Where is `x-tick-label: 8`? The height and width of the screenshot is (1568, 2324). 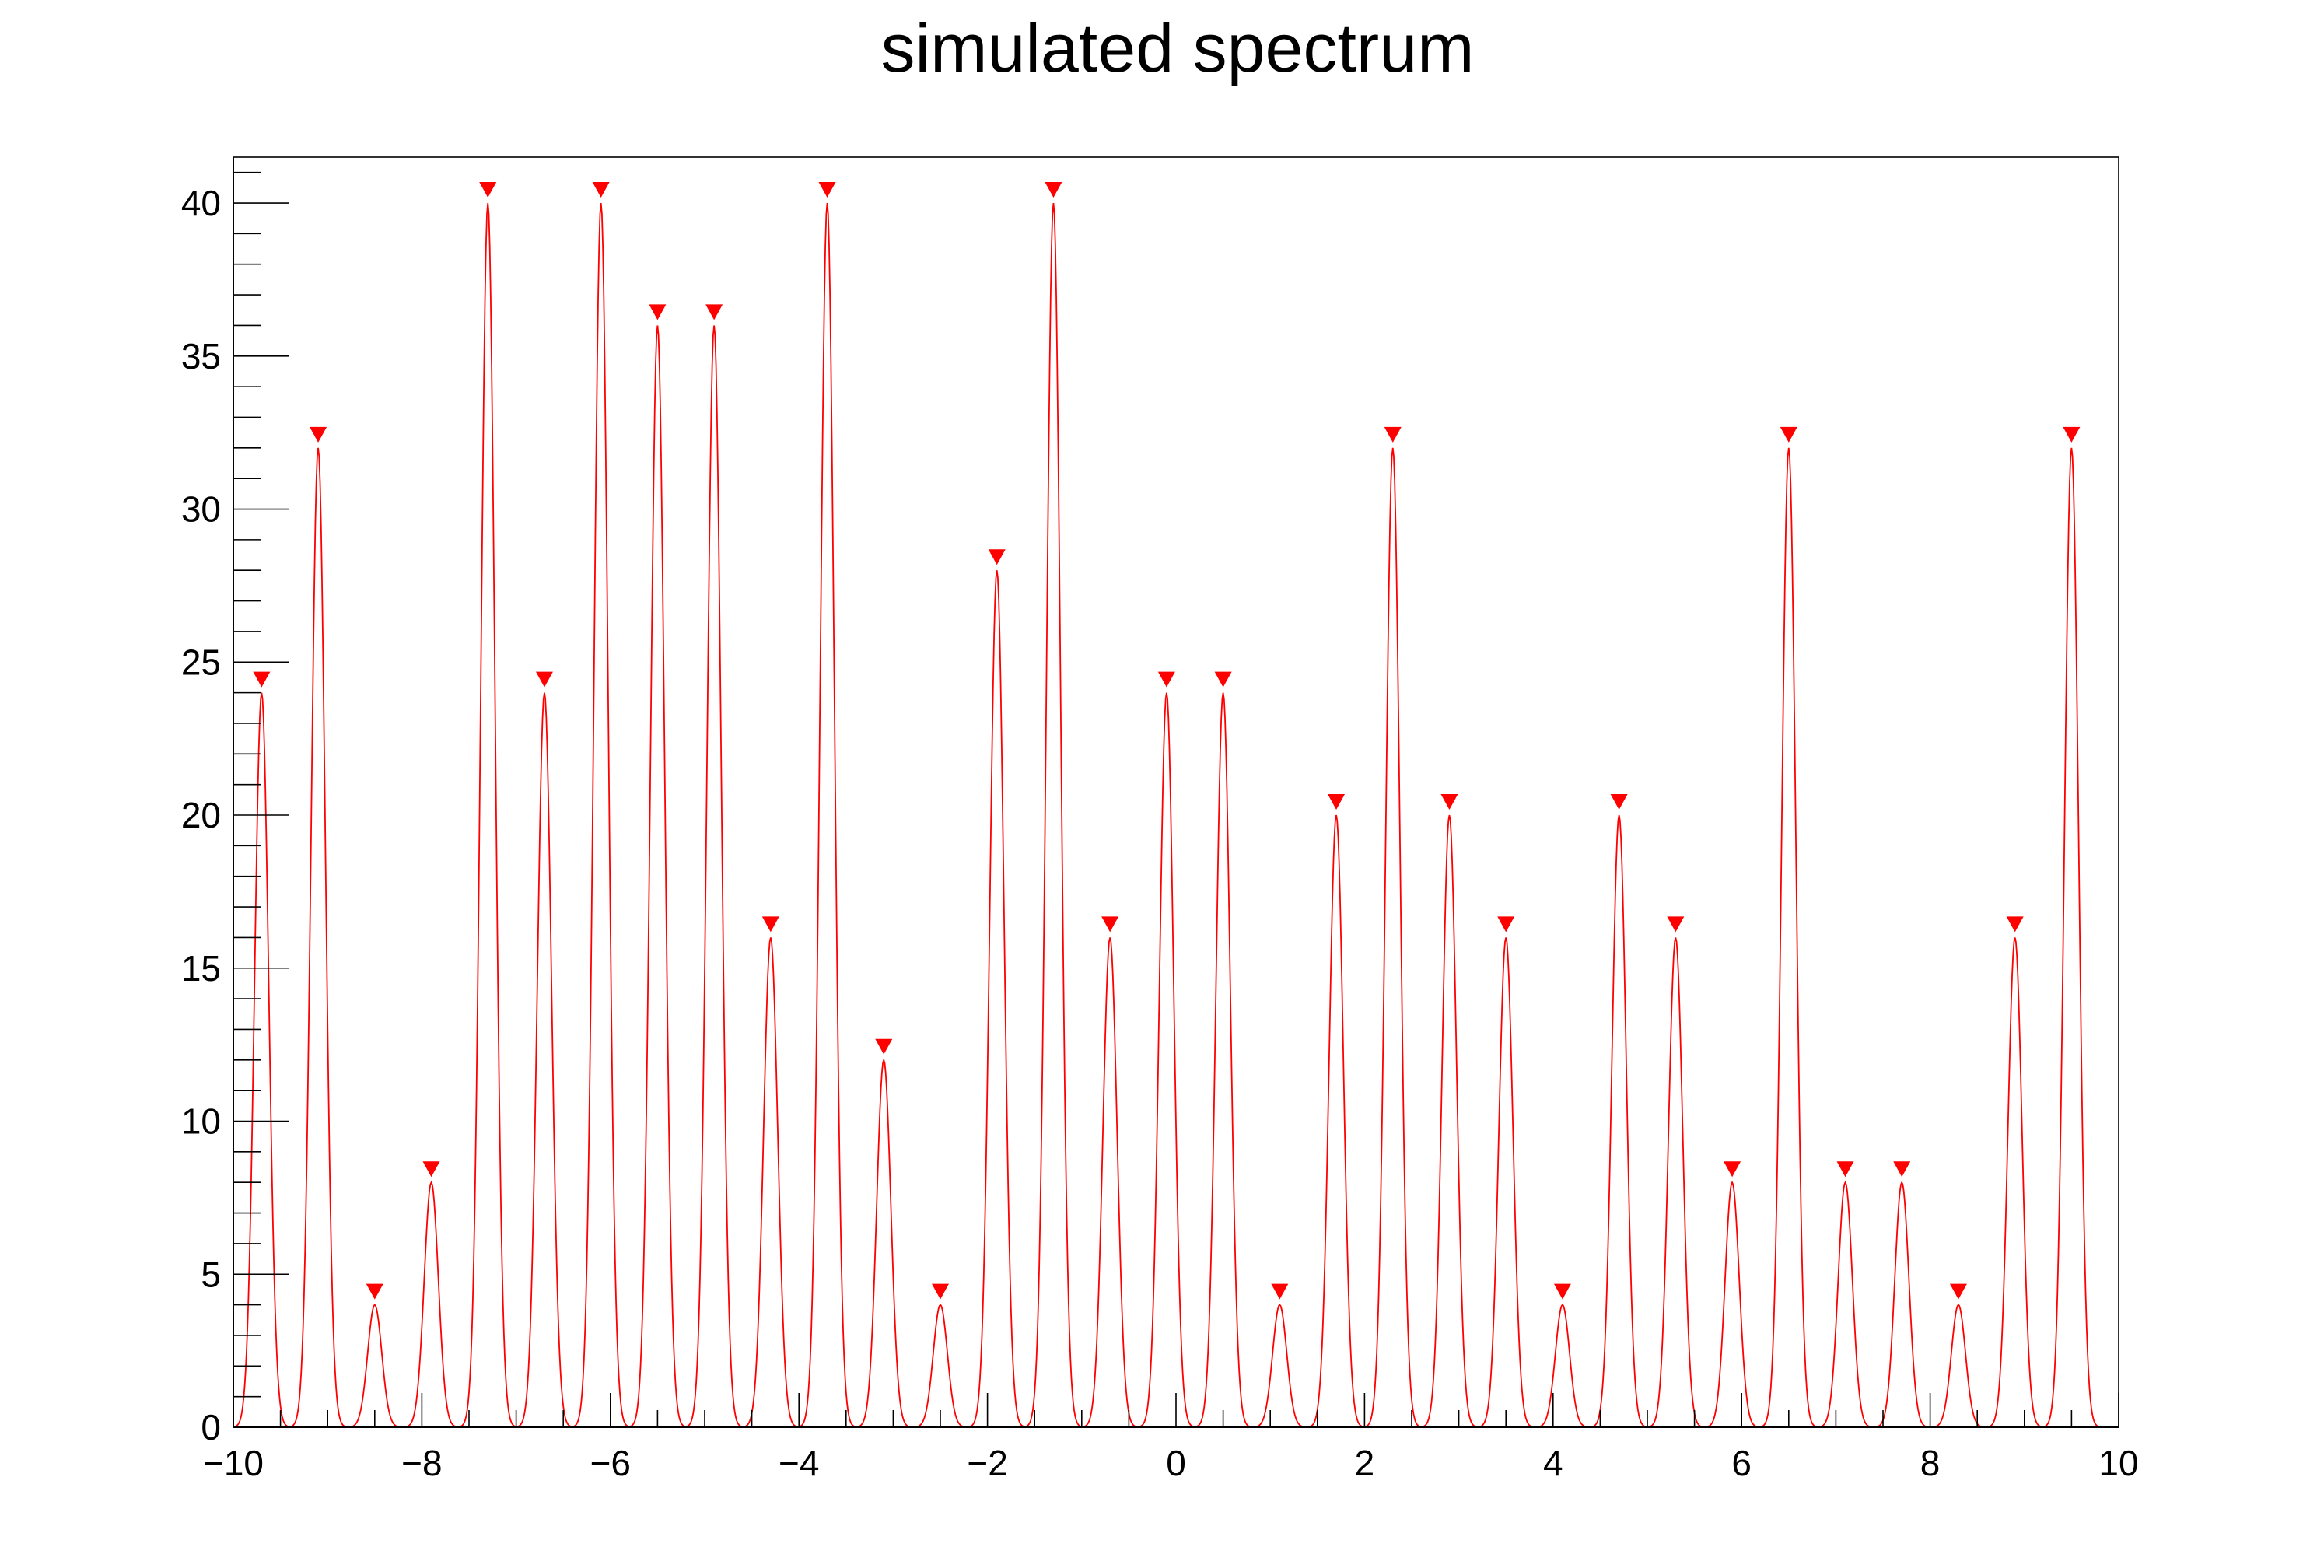 x-tick-label: 8 is located at coordinates (1931, 1463).